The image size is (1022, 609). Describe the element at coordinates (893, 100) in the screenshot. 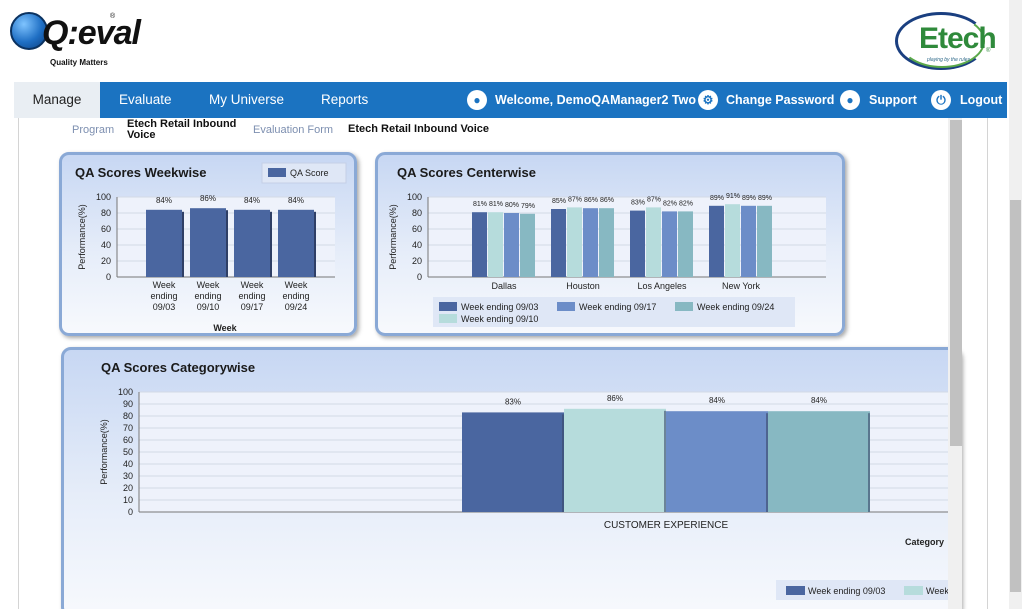

I see `support-link: Support` at that location.